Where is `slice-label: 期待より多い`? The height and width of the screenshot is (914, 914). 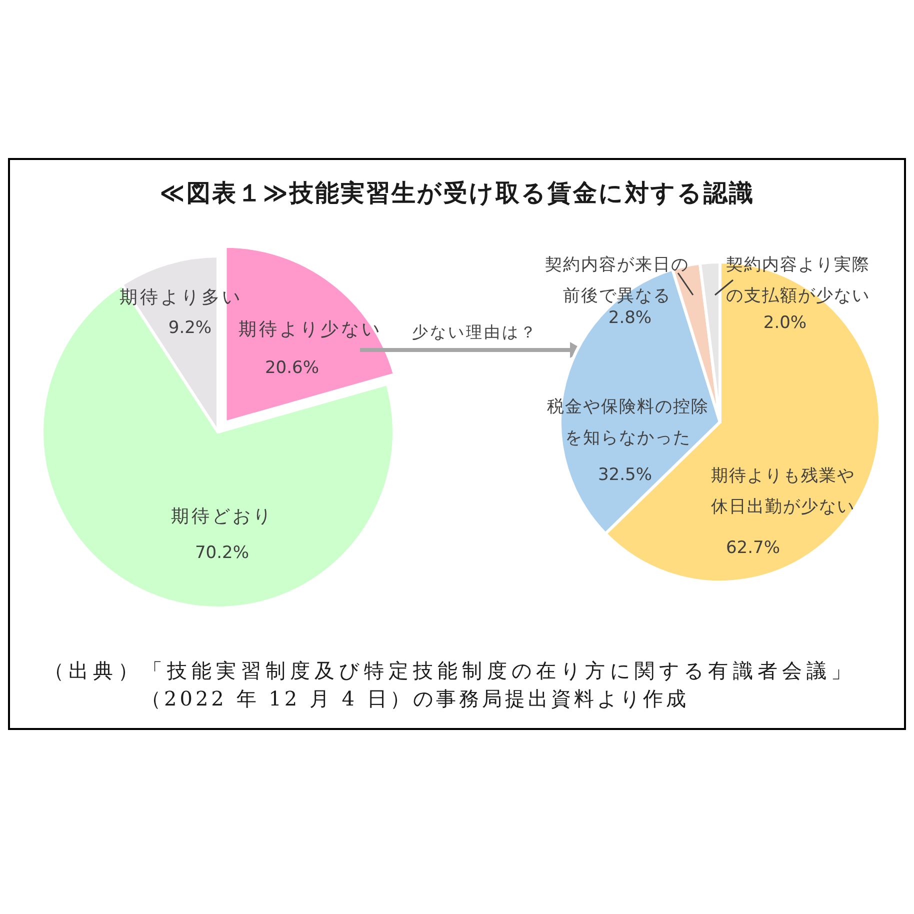 slice-label: 期待より多い is located at coordinates (181, 298).